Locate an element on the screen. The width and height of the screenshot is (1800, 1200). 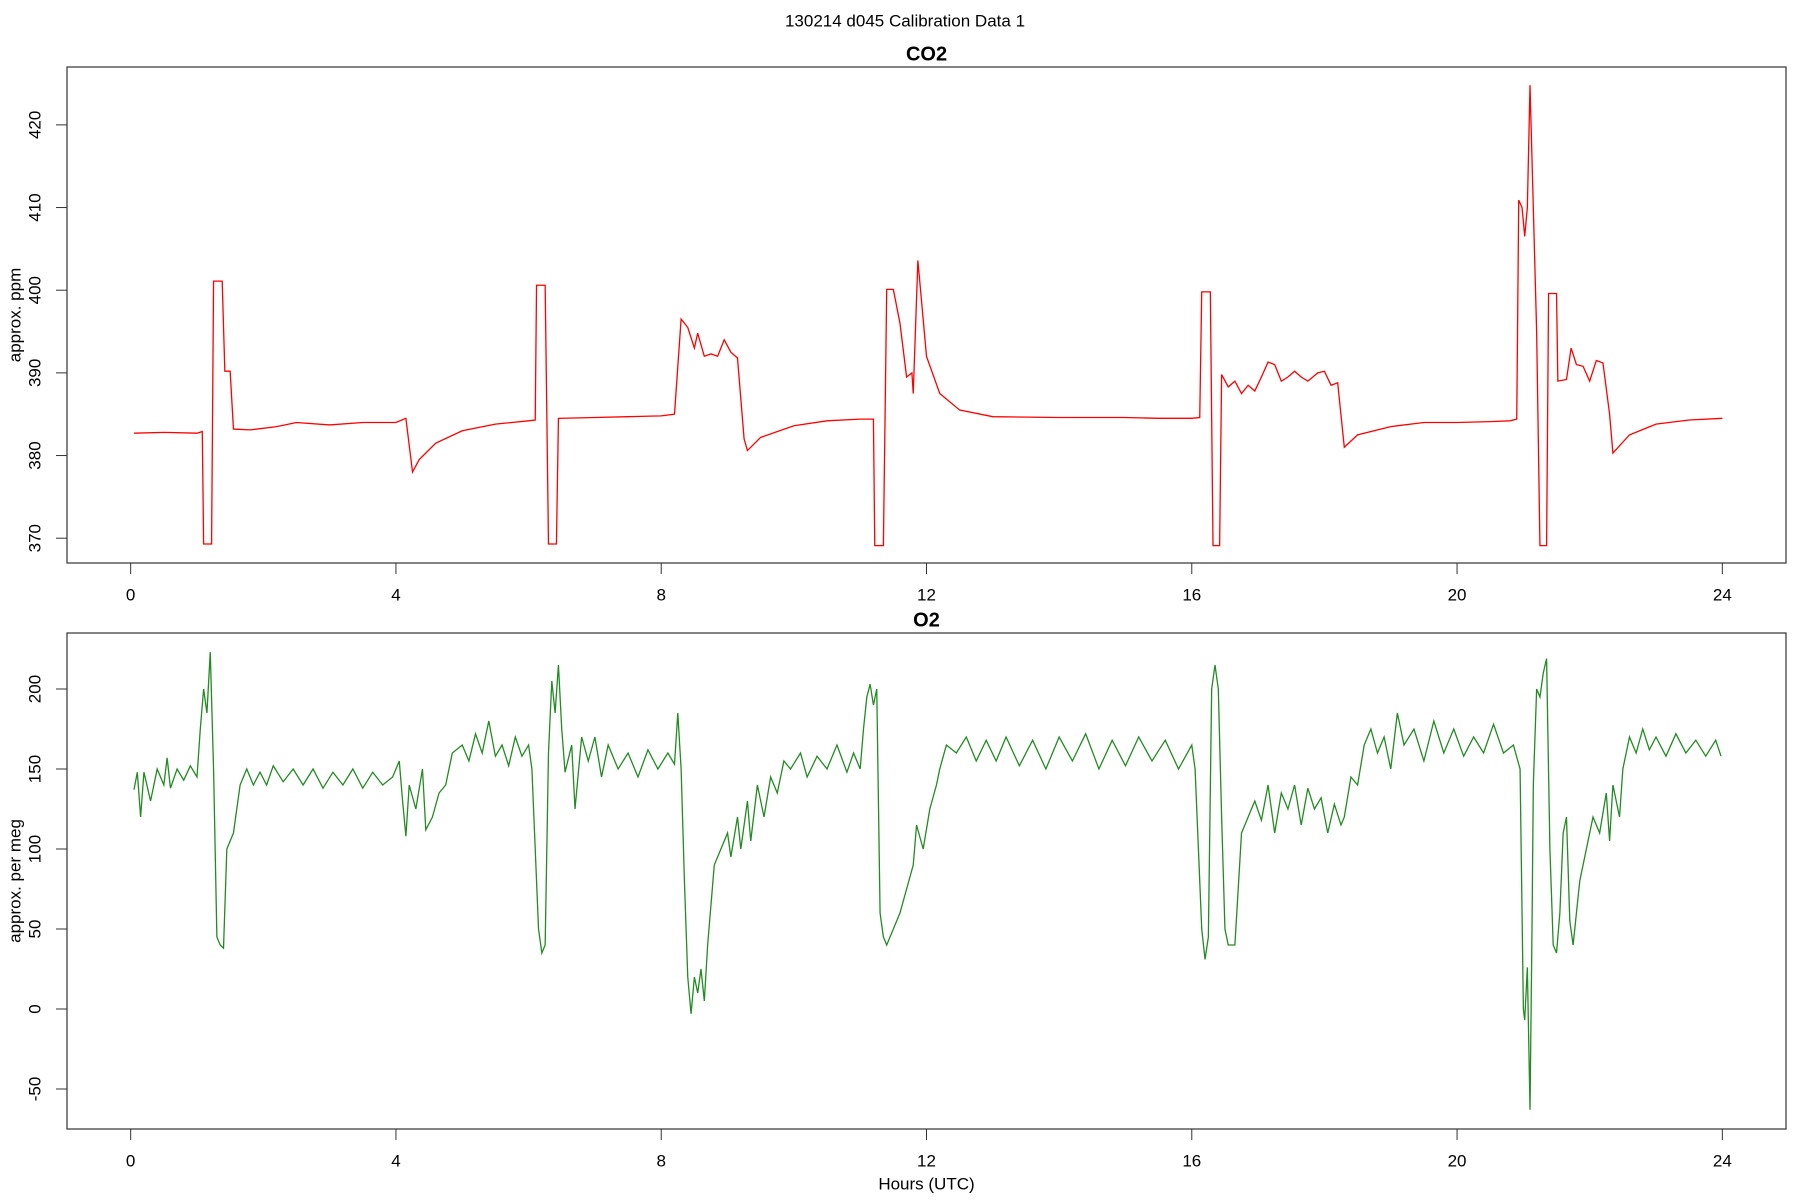
panel-title: O2 is located at coordinates (926, 620).